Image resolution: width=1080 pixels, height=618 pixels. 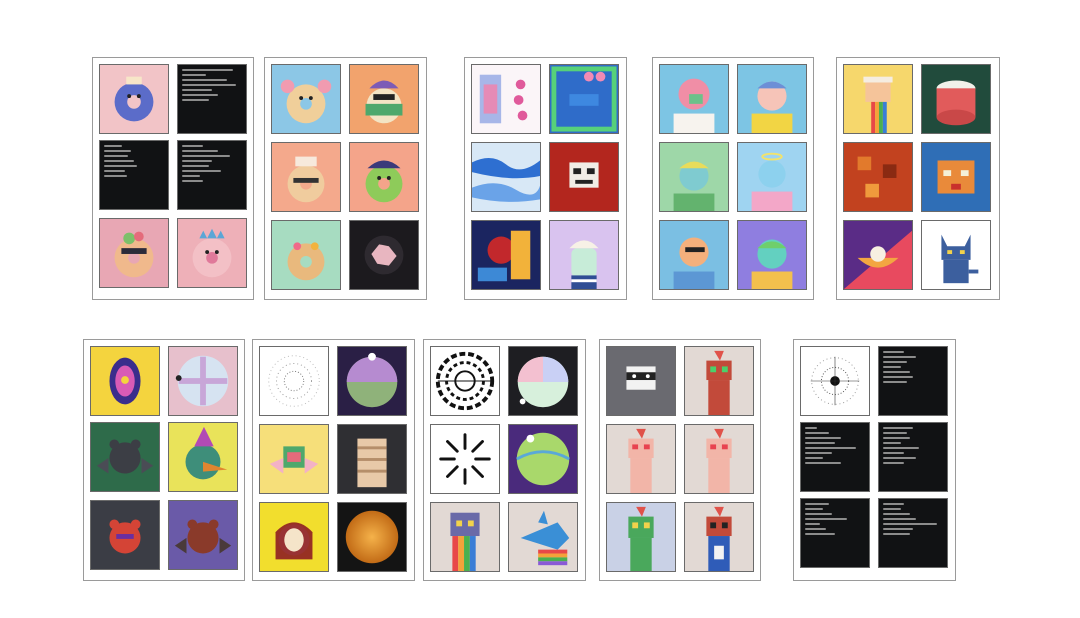 What do you see at coordinates (543, 537) in the screenshot?
I see `art-tile-shark-rainbow` at bounding box center [543, 537].